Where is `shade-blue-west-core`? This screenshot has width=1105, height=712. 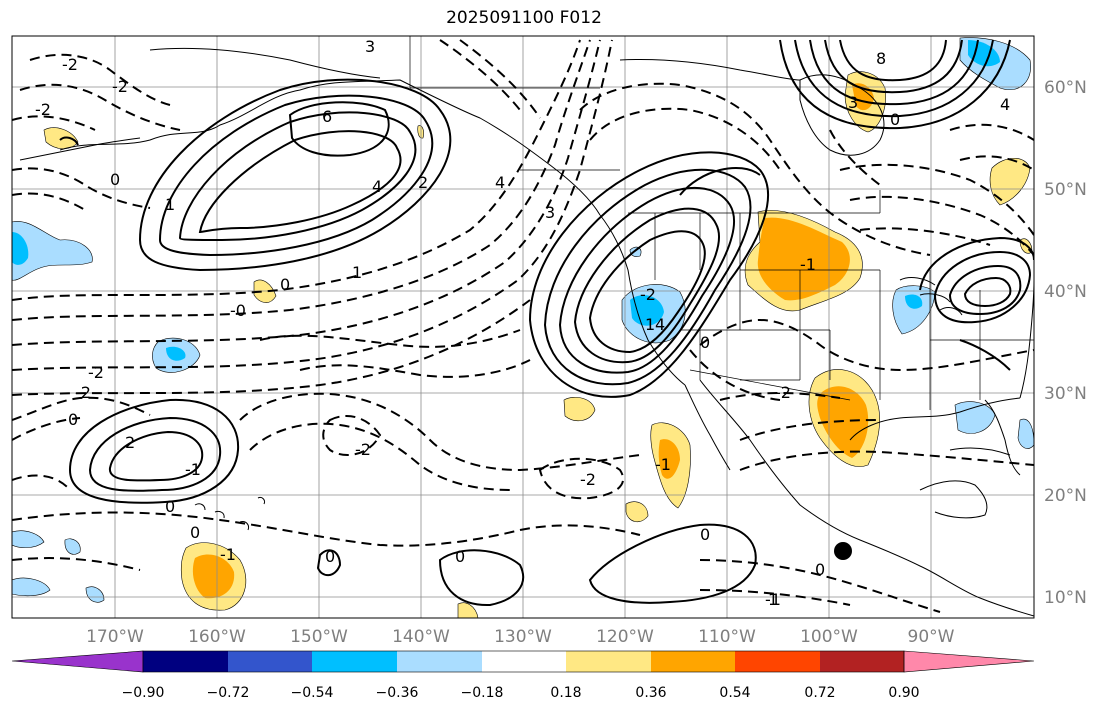 shade-blue-west-core is located at coordinates (20, 248).